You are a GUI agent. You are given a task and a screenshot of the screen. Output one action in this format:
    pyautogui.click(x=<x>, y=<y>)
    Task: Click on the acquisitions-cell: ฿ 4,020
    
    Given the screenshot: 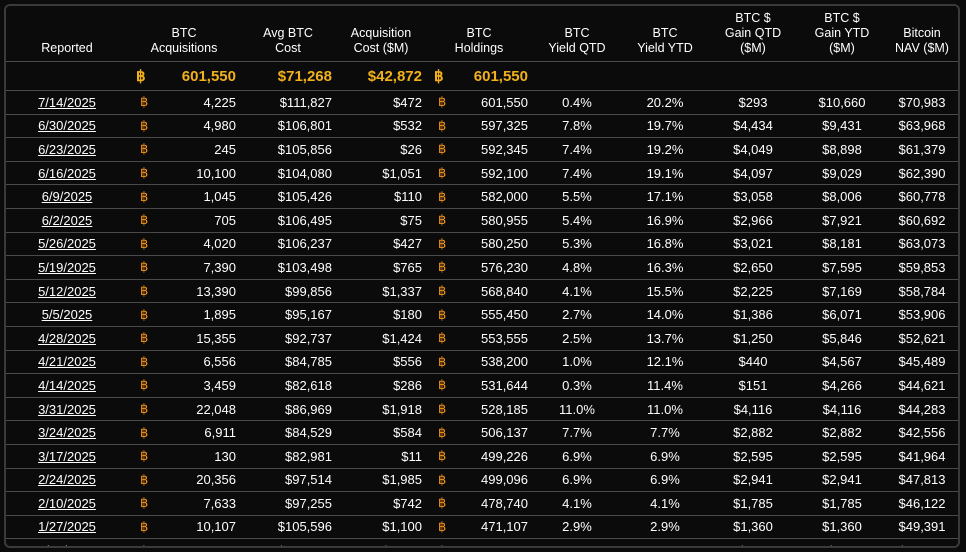 What is the action you would take?
    pyautogui.click(x=184, y=243)
    